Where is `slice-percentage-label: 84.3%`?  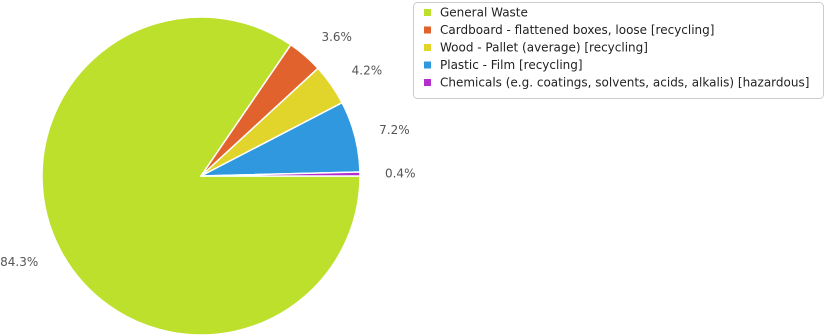 slice-percentage-label: 84.3% is located at coordinates (19, 262).